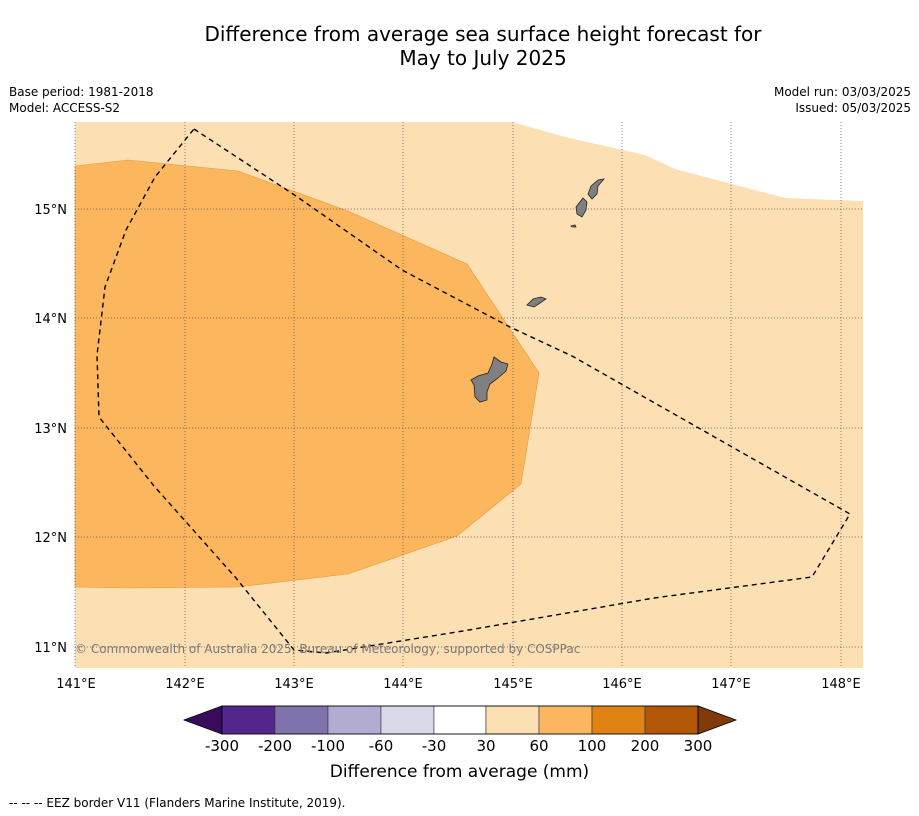 This screenshot has height=816, width=919. What do you see at coordinates (458, 746) in the screenshot?
I see `colorbar-ticks: -300 -200 -100 -60 -30 30 60 100 200 300` at bounding box center [458, 746].